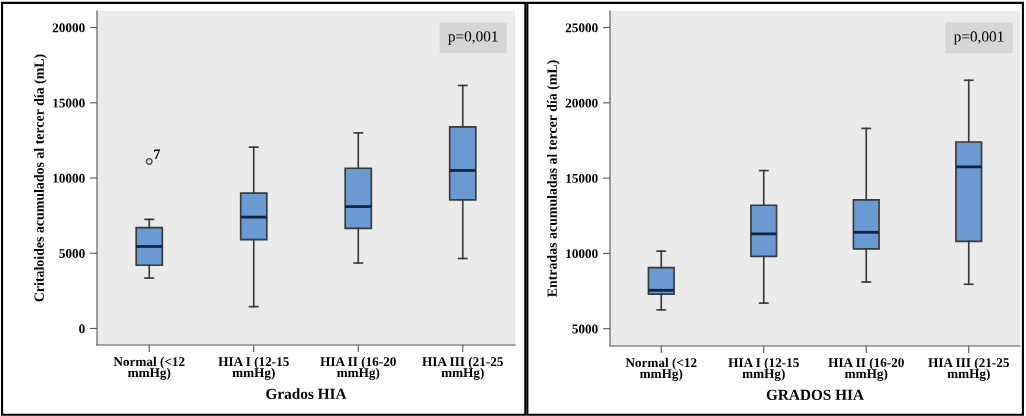  Describe the element at coordinates (306, 394) in the screenshot. I see `x-axis-title: Grados HIA` at that location.